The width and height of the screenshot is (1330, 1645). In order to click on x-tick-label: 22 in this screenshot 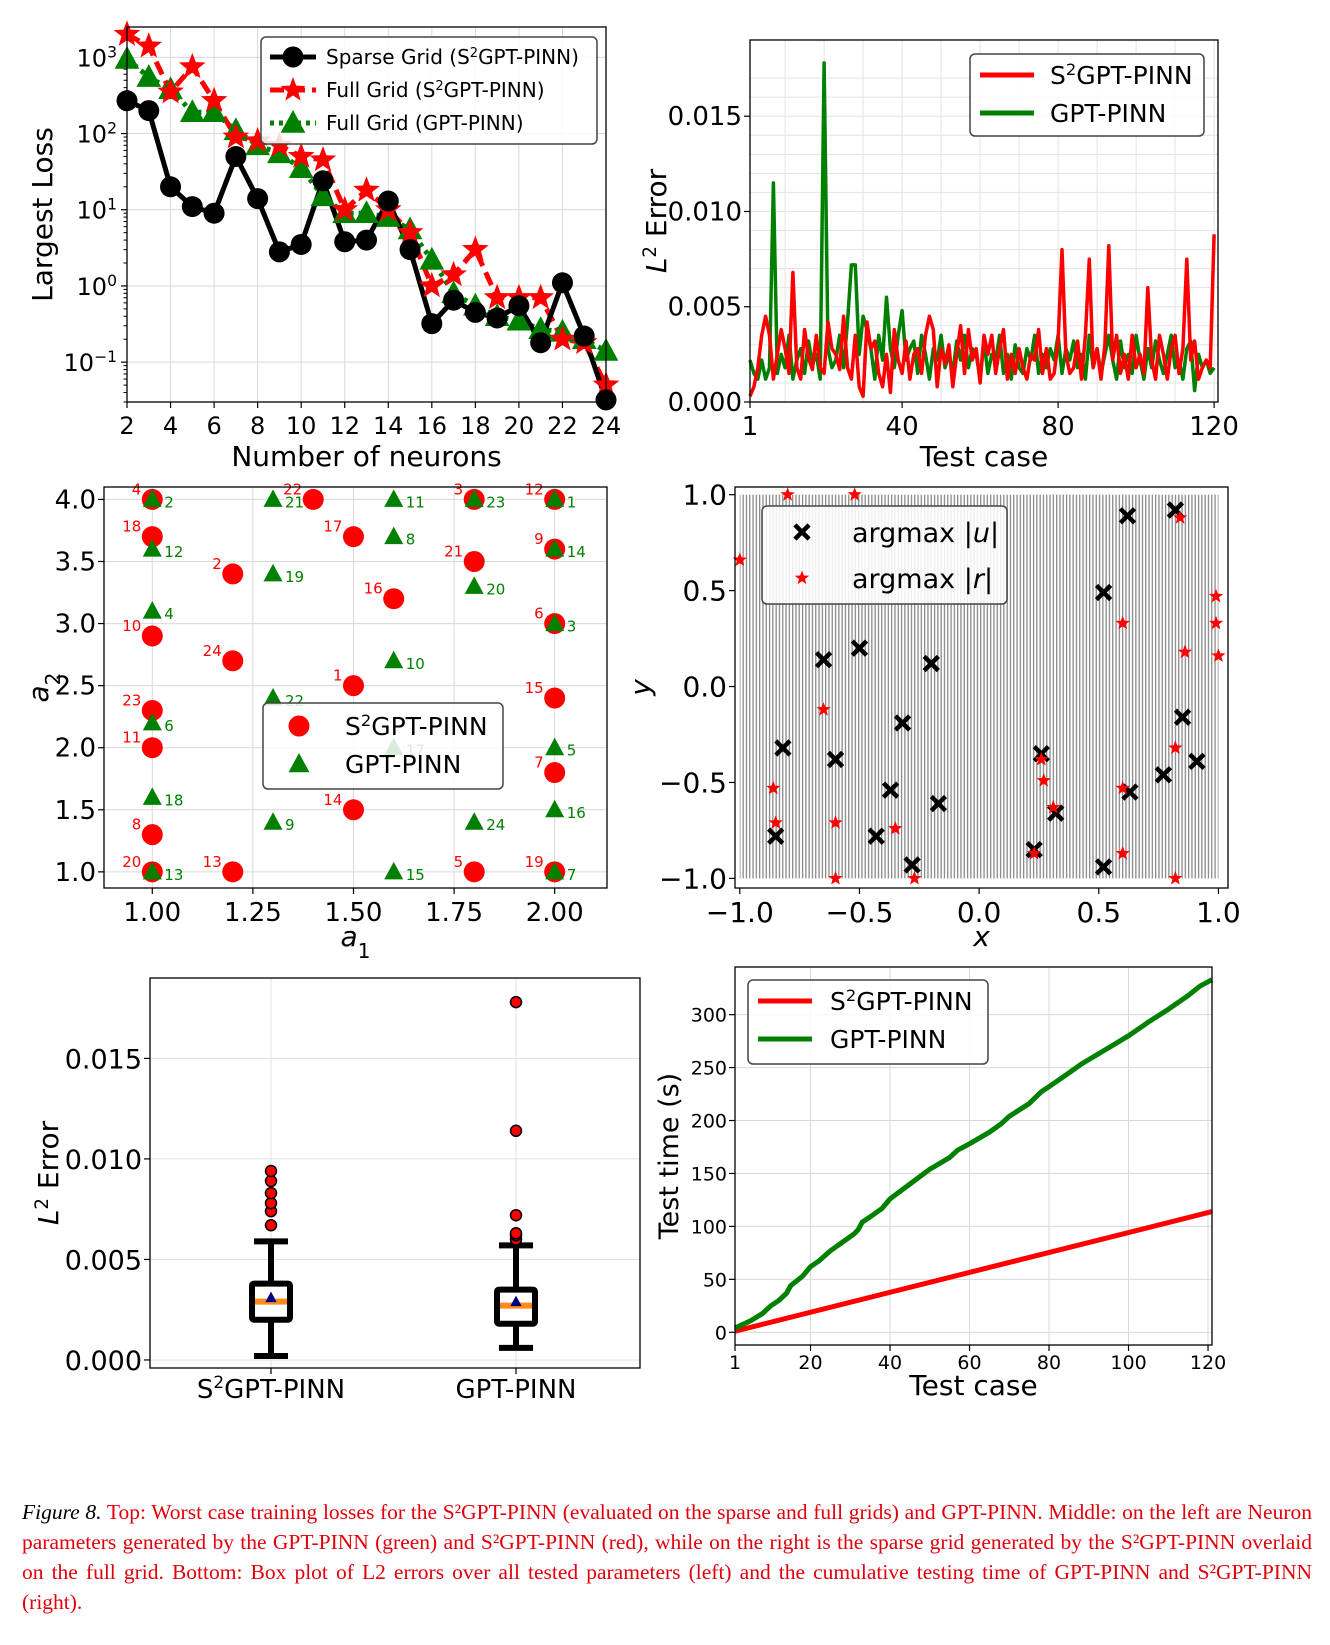, I will do `click(562, 426)`.